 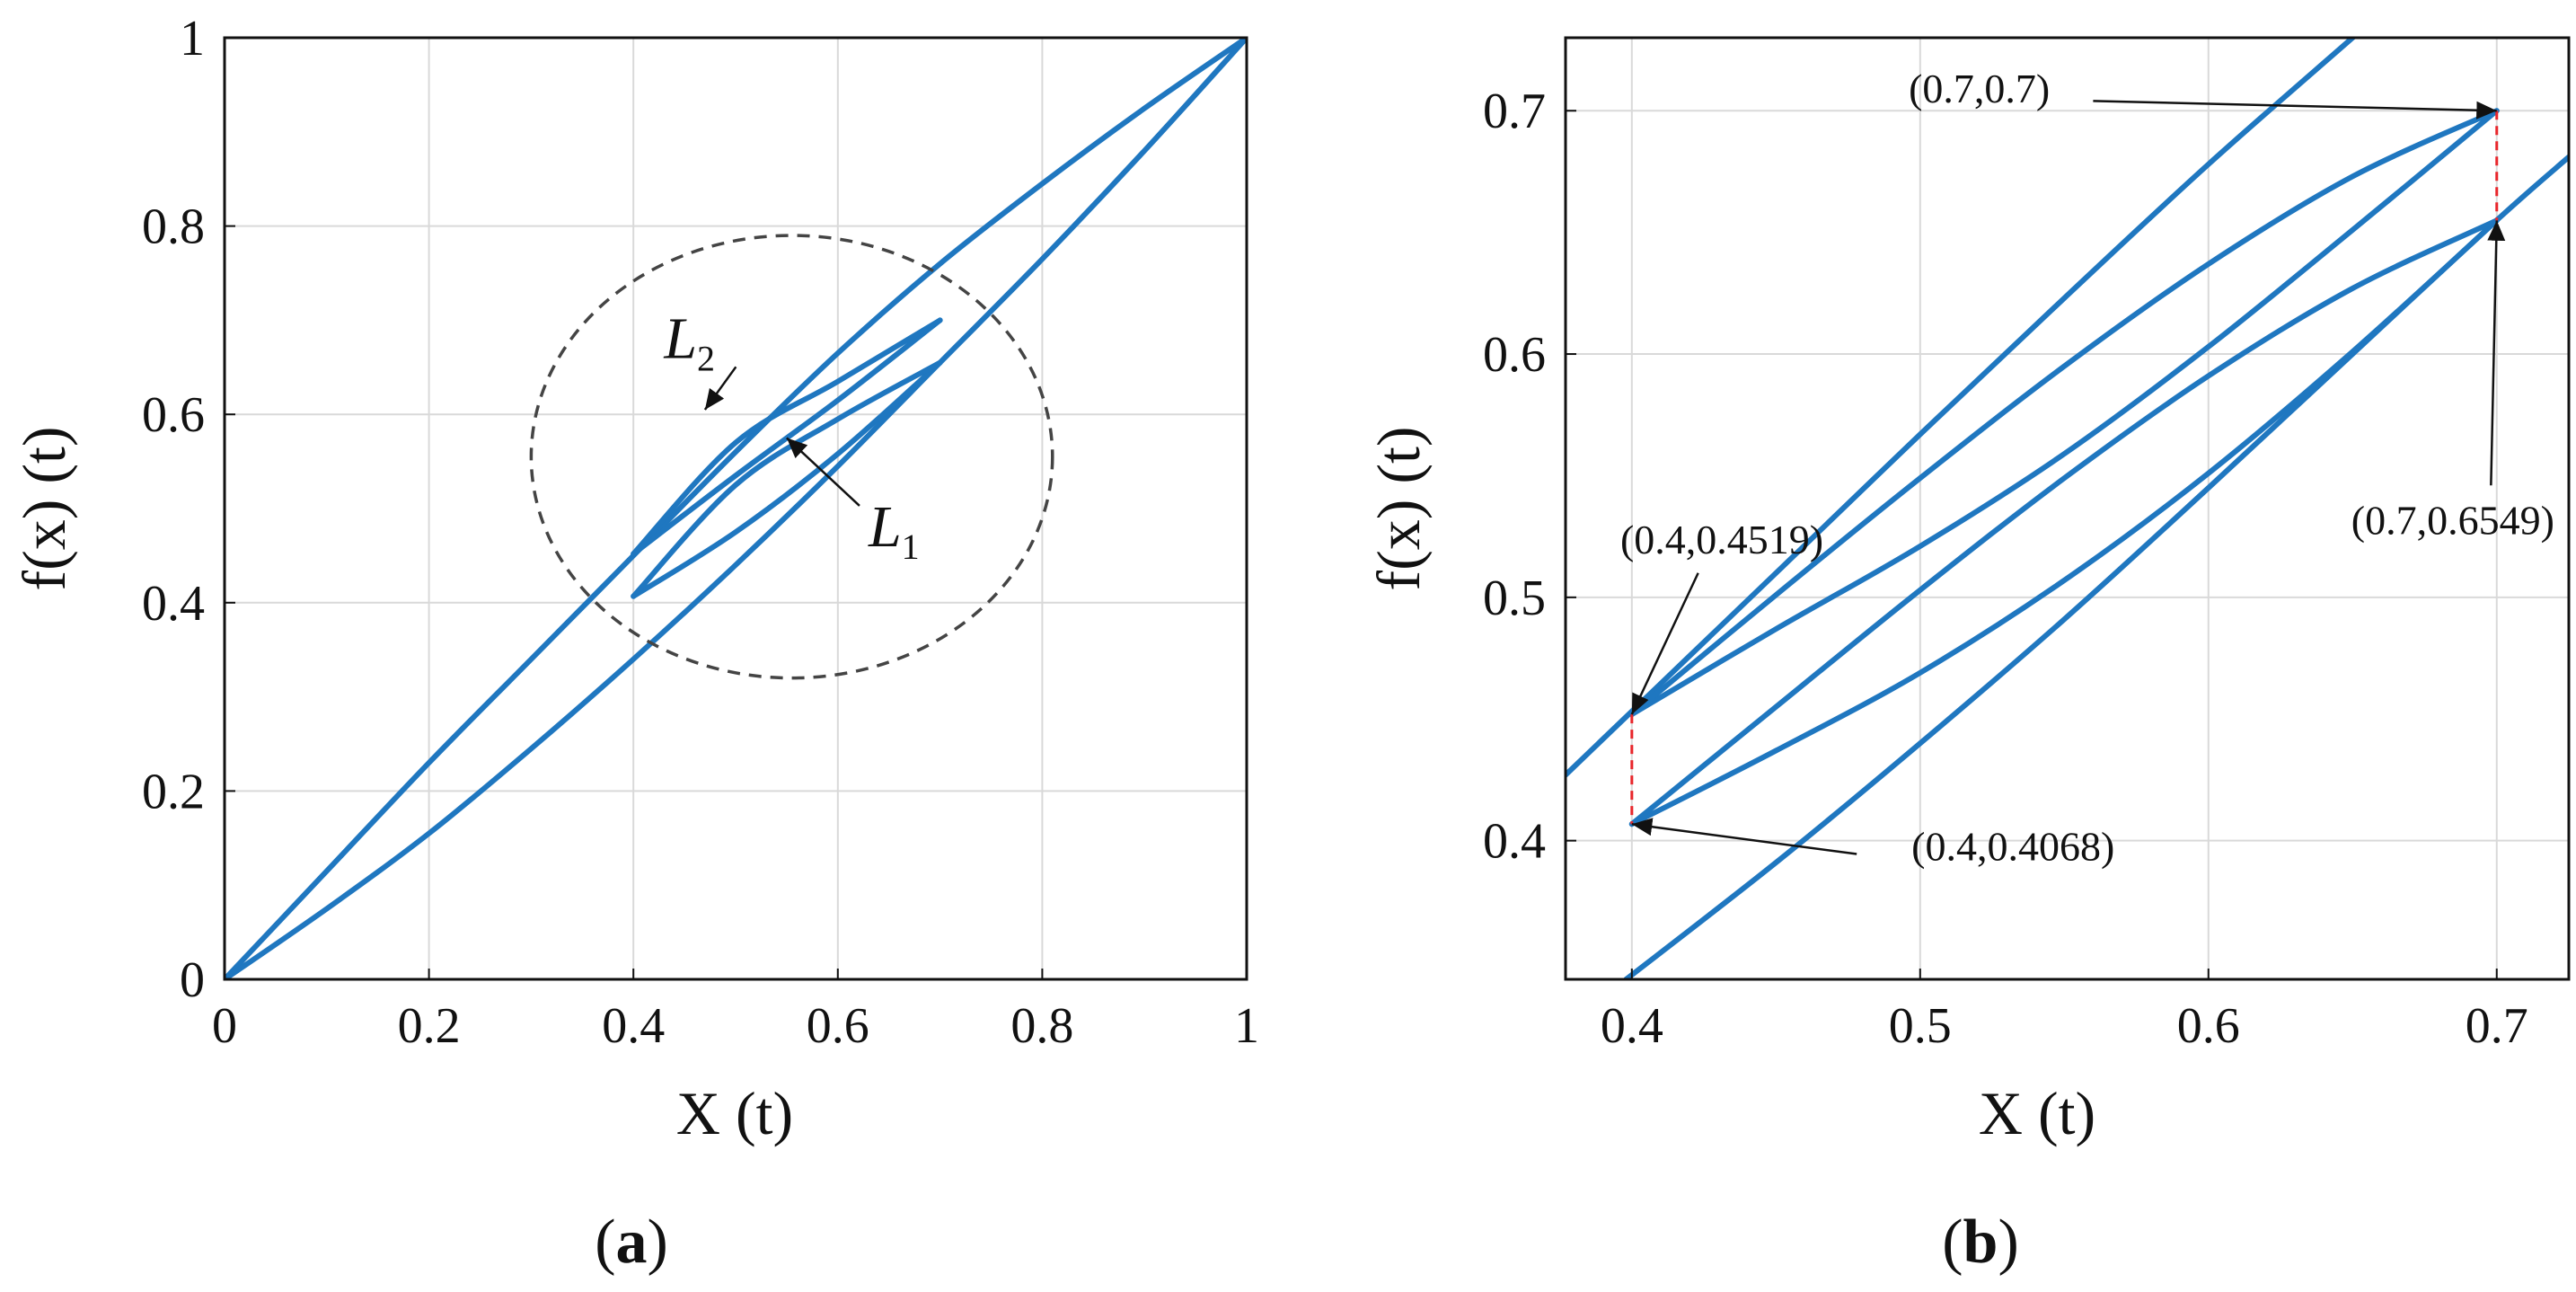 What do you see at coordinates (2497, 1026) in the screenshot?
I see `x-tick-label: 0.7` at bounding box center [2497, 1026].